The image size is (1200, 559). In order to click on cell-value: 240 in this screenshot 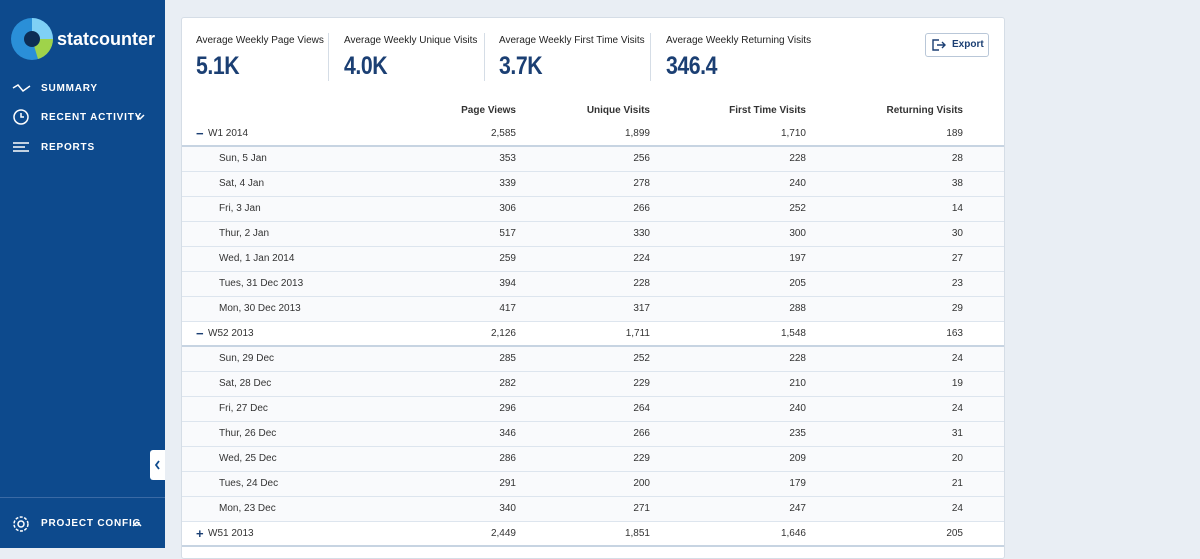, I will do `click(797, 408)`.